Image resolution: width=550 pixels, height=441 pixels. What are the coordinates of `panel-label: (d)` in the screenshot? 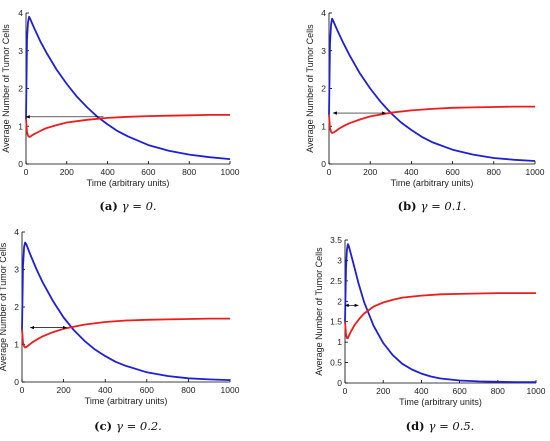 It's located at (415, 426).